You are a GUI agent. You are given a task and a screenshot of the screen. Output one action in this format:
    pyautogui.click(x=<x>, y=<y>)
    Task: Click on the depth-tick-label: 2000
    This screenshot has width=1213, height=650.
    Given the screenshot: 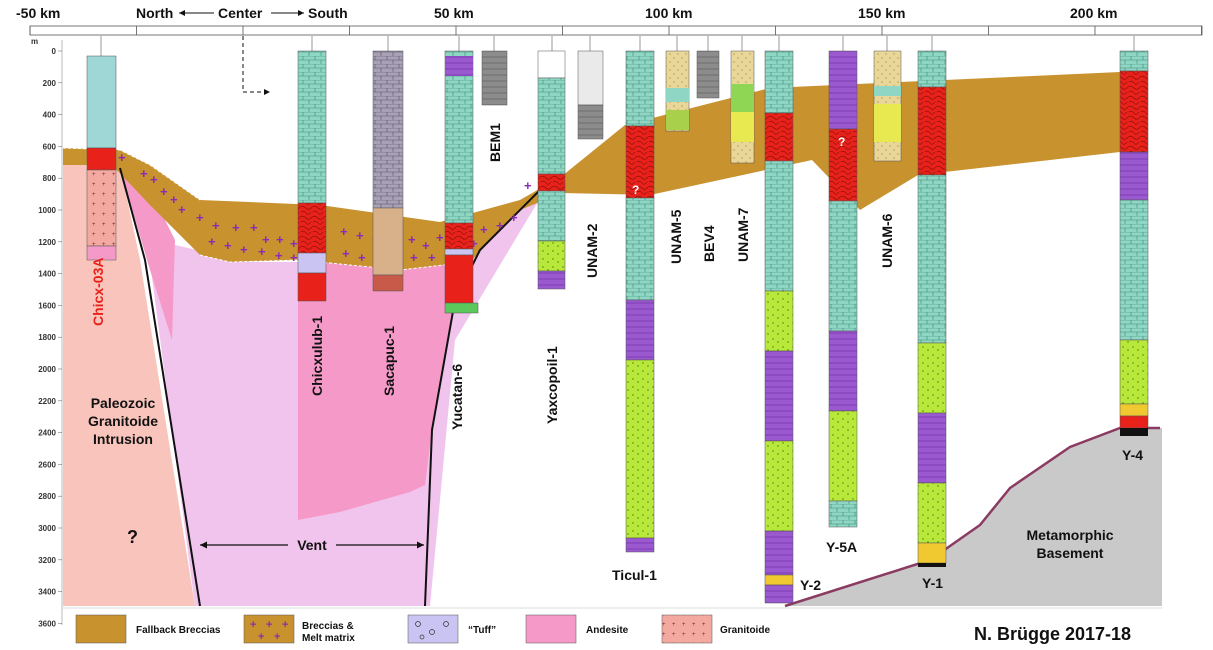 What is the action you would take?
    pyautogui.click(x=47, y=369)
    